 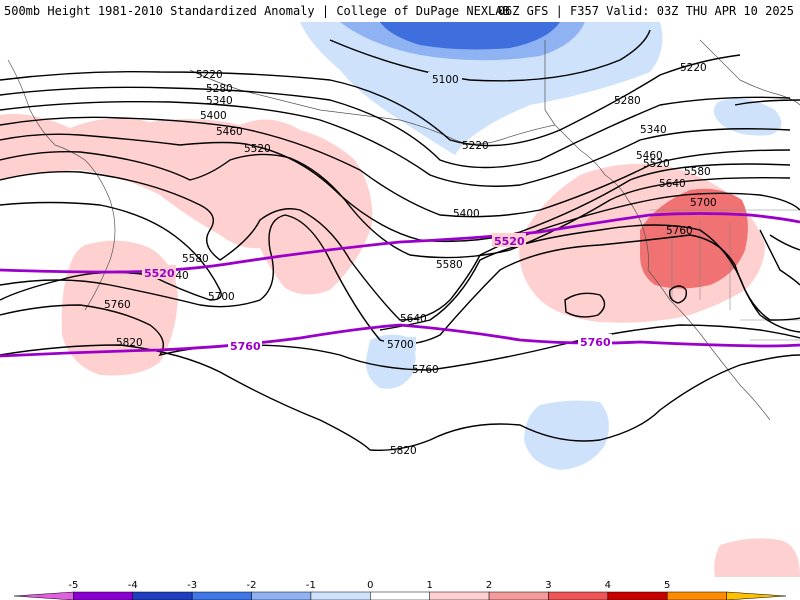 I want to click on state-borders, so click(x=725, y=275).